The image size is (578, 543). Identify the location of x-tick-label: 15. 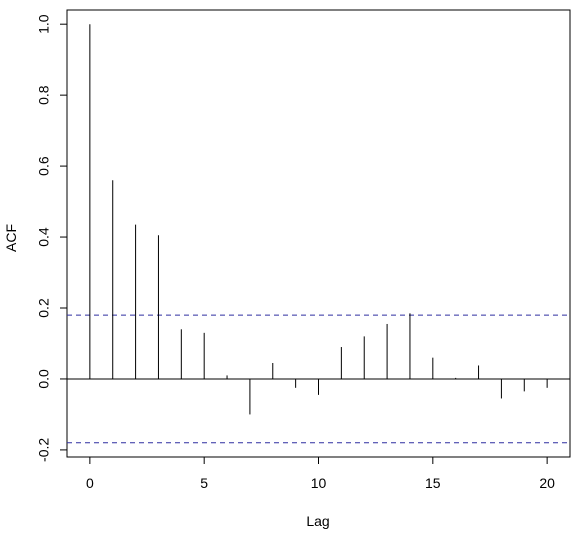
(433, 483).